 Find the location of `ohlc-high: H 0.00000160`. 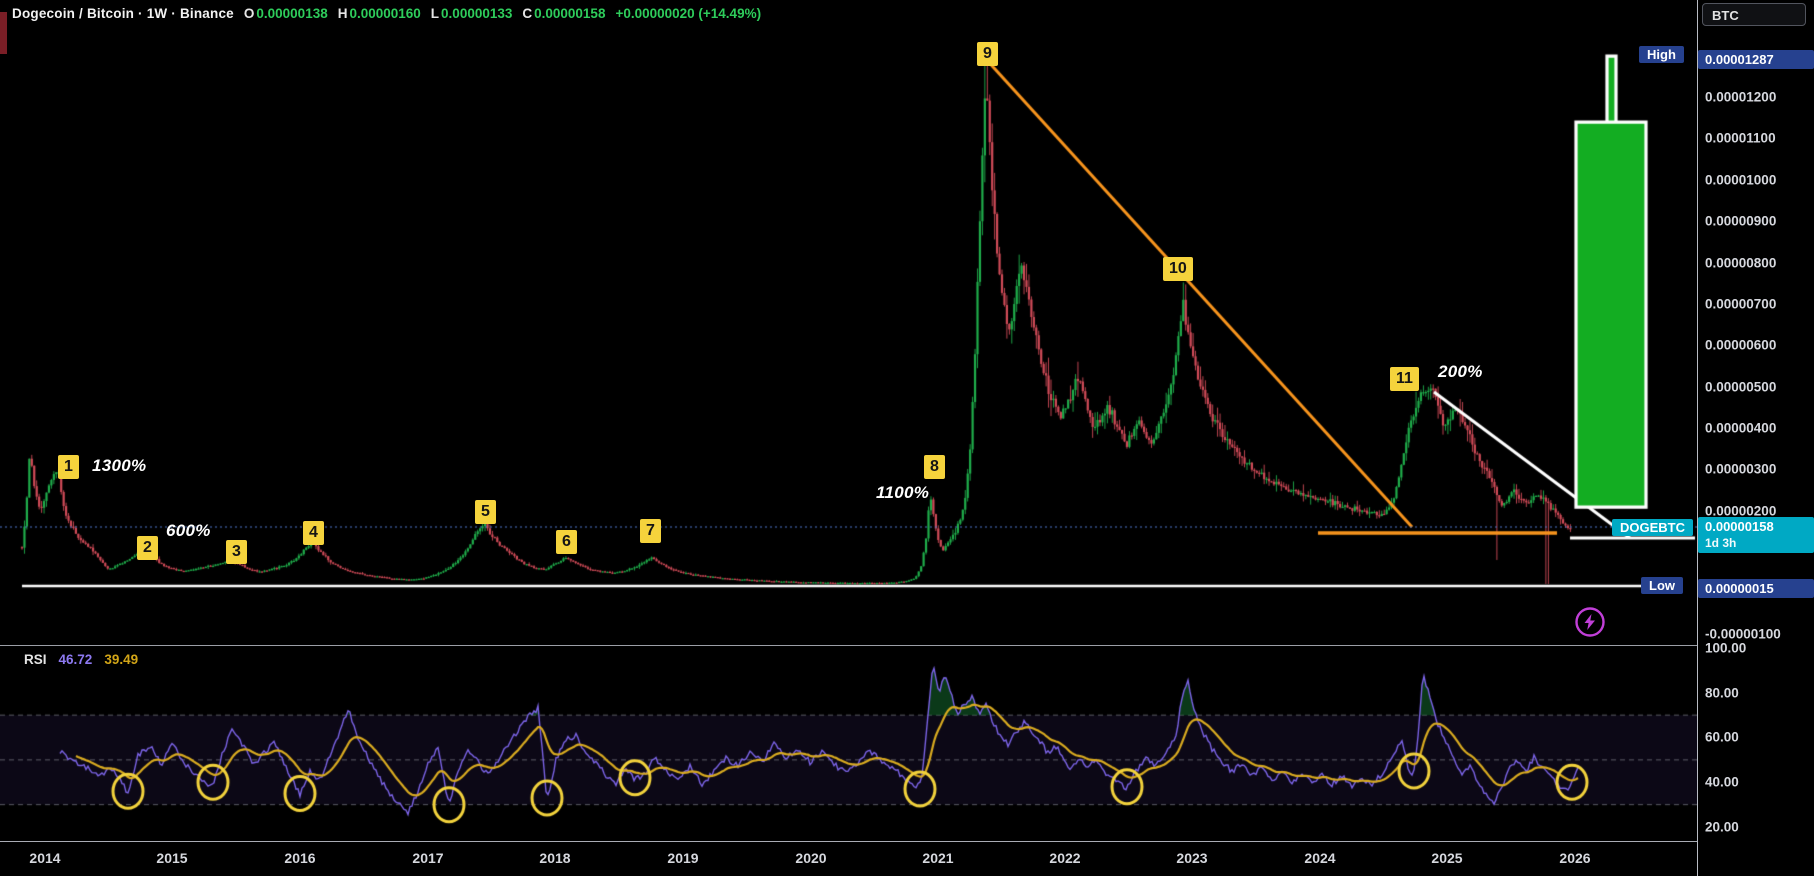

ohlc-high: H 0.00000160 is located at coordinates (379, 13).